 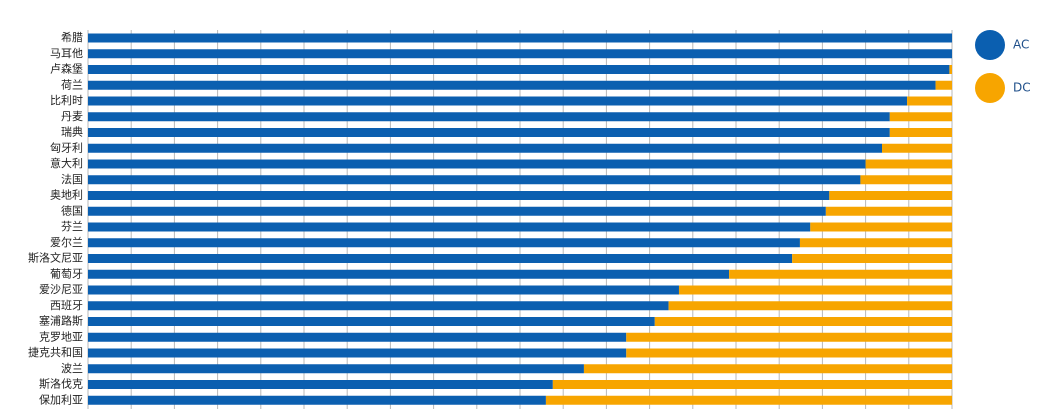 I want to click on y-tick-label: 意大利, so click(x=66, y=163).